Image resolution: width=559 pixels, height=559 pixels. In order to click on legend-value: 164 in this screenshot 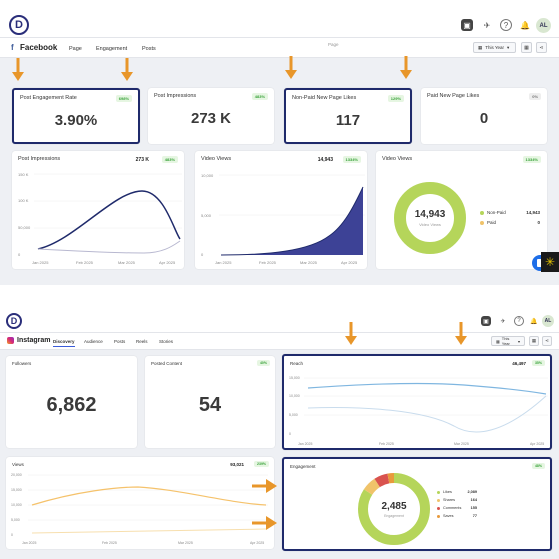, I will do `click(473, 500)`.